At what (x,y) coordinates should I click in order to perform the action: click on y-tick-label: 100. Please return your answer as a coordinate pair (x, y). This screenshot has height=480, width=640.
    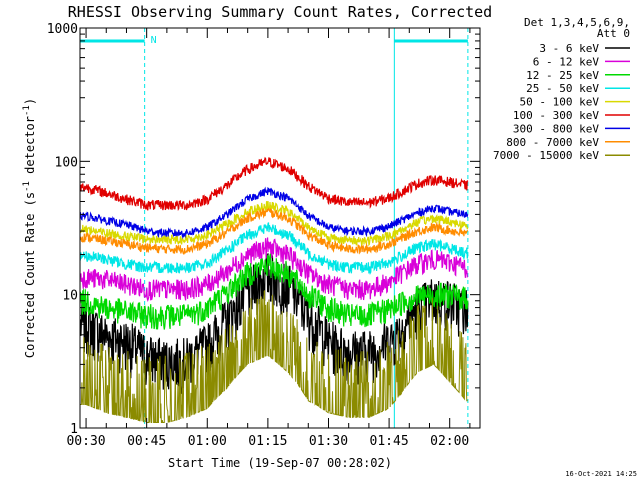
    Looking at the image, I should click on (66, 162).